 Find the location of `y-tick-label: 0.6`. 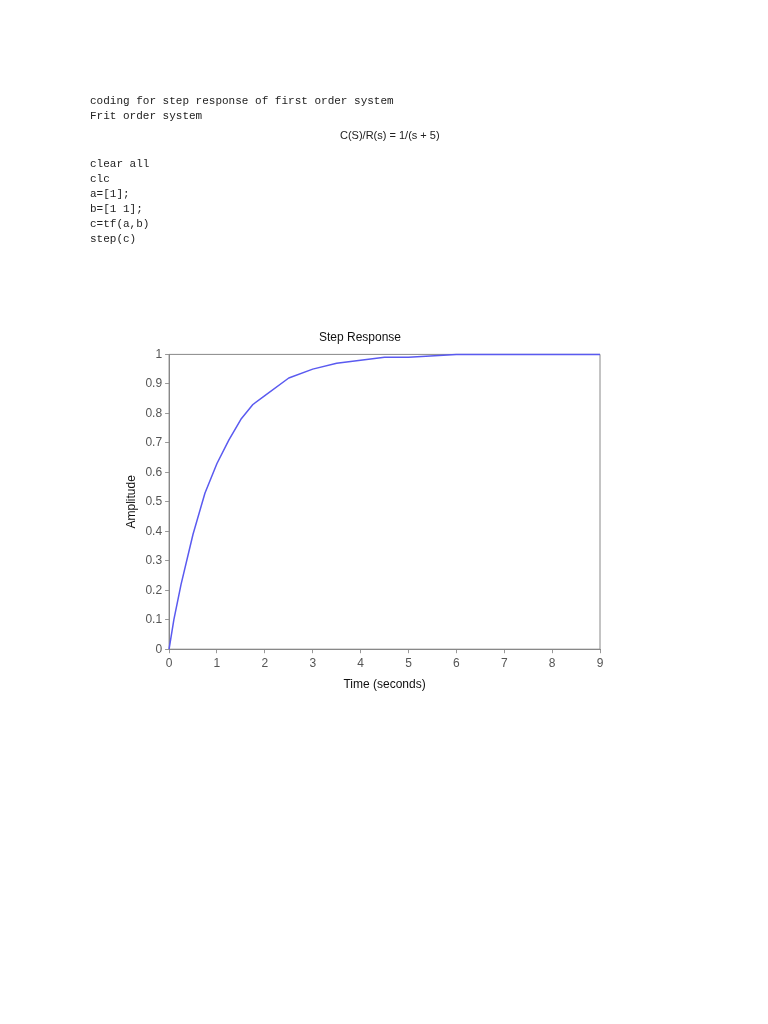

y-tick-label: 0.6 is located at coordinates (154, 471).